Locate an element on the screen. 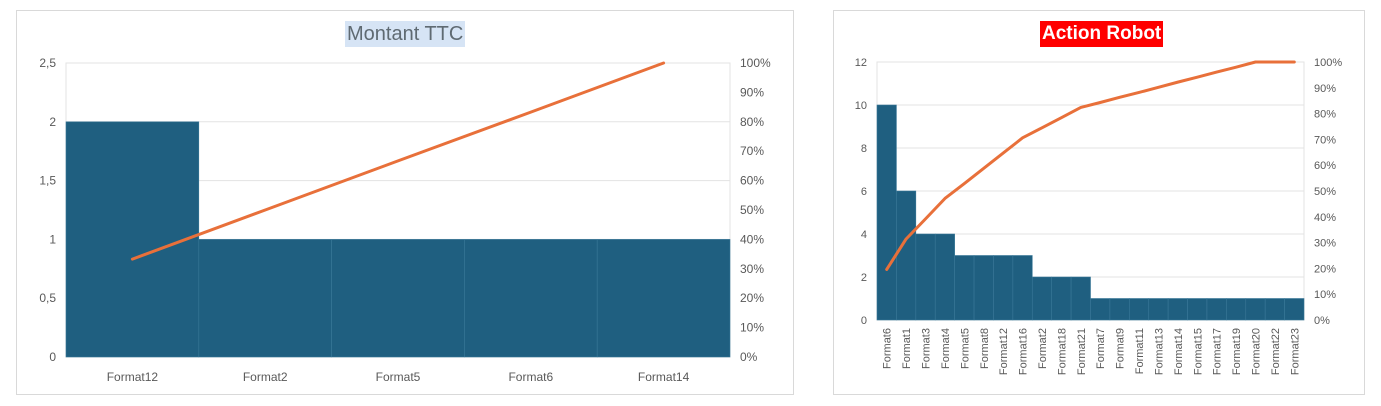  y-tick-label: 0,5 is located at coordinates (47, 298).